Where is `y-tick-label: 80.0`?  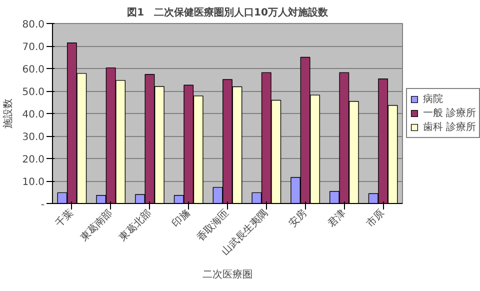 y-tick-label: 80.0 is located at coordinates (33, 25).